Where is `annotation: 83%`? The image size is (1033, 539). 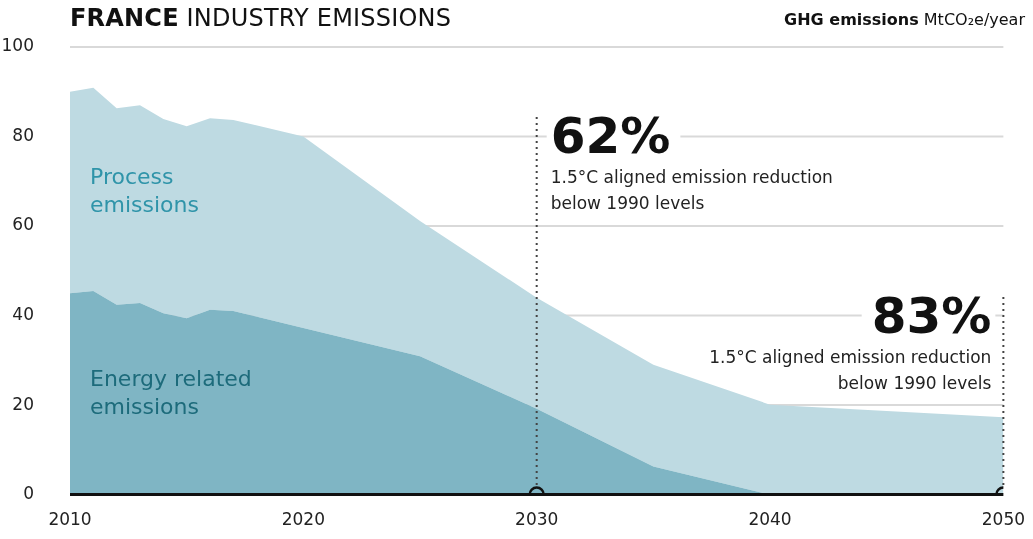
annotation: 83% is located at coordinates (931, 316).